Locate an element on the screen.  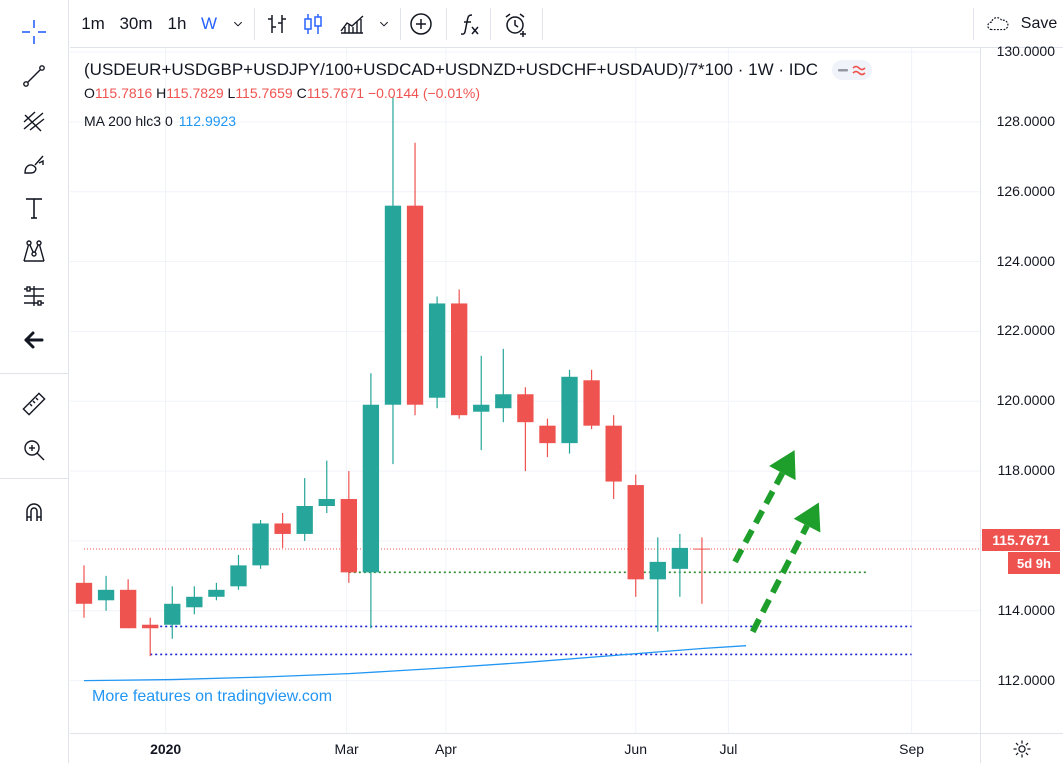
pattern-tool is located at coordinates (34, 252).